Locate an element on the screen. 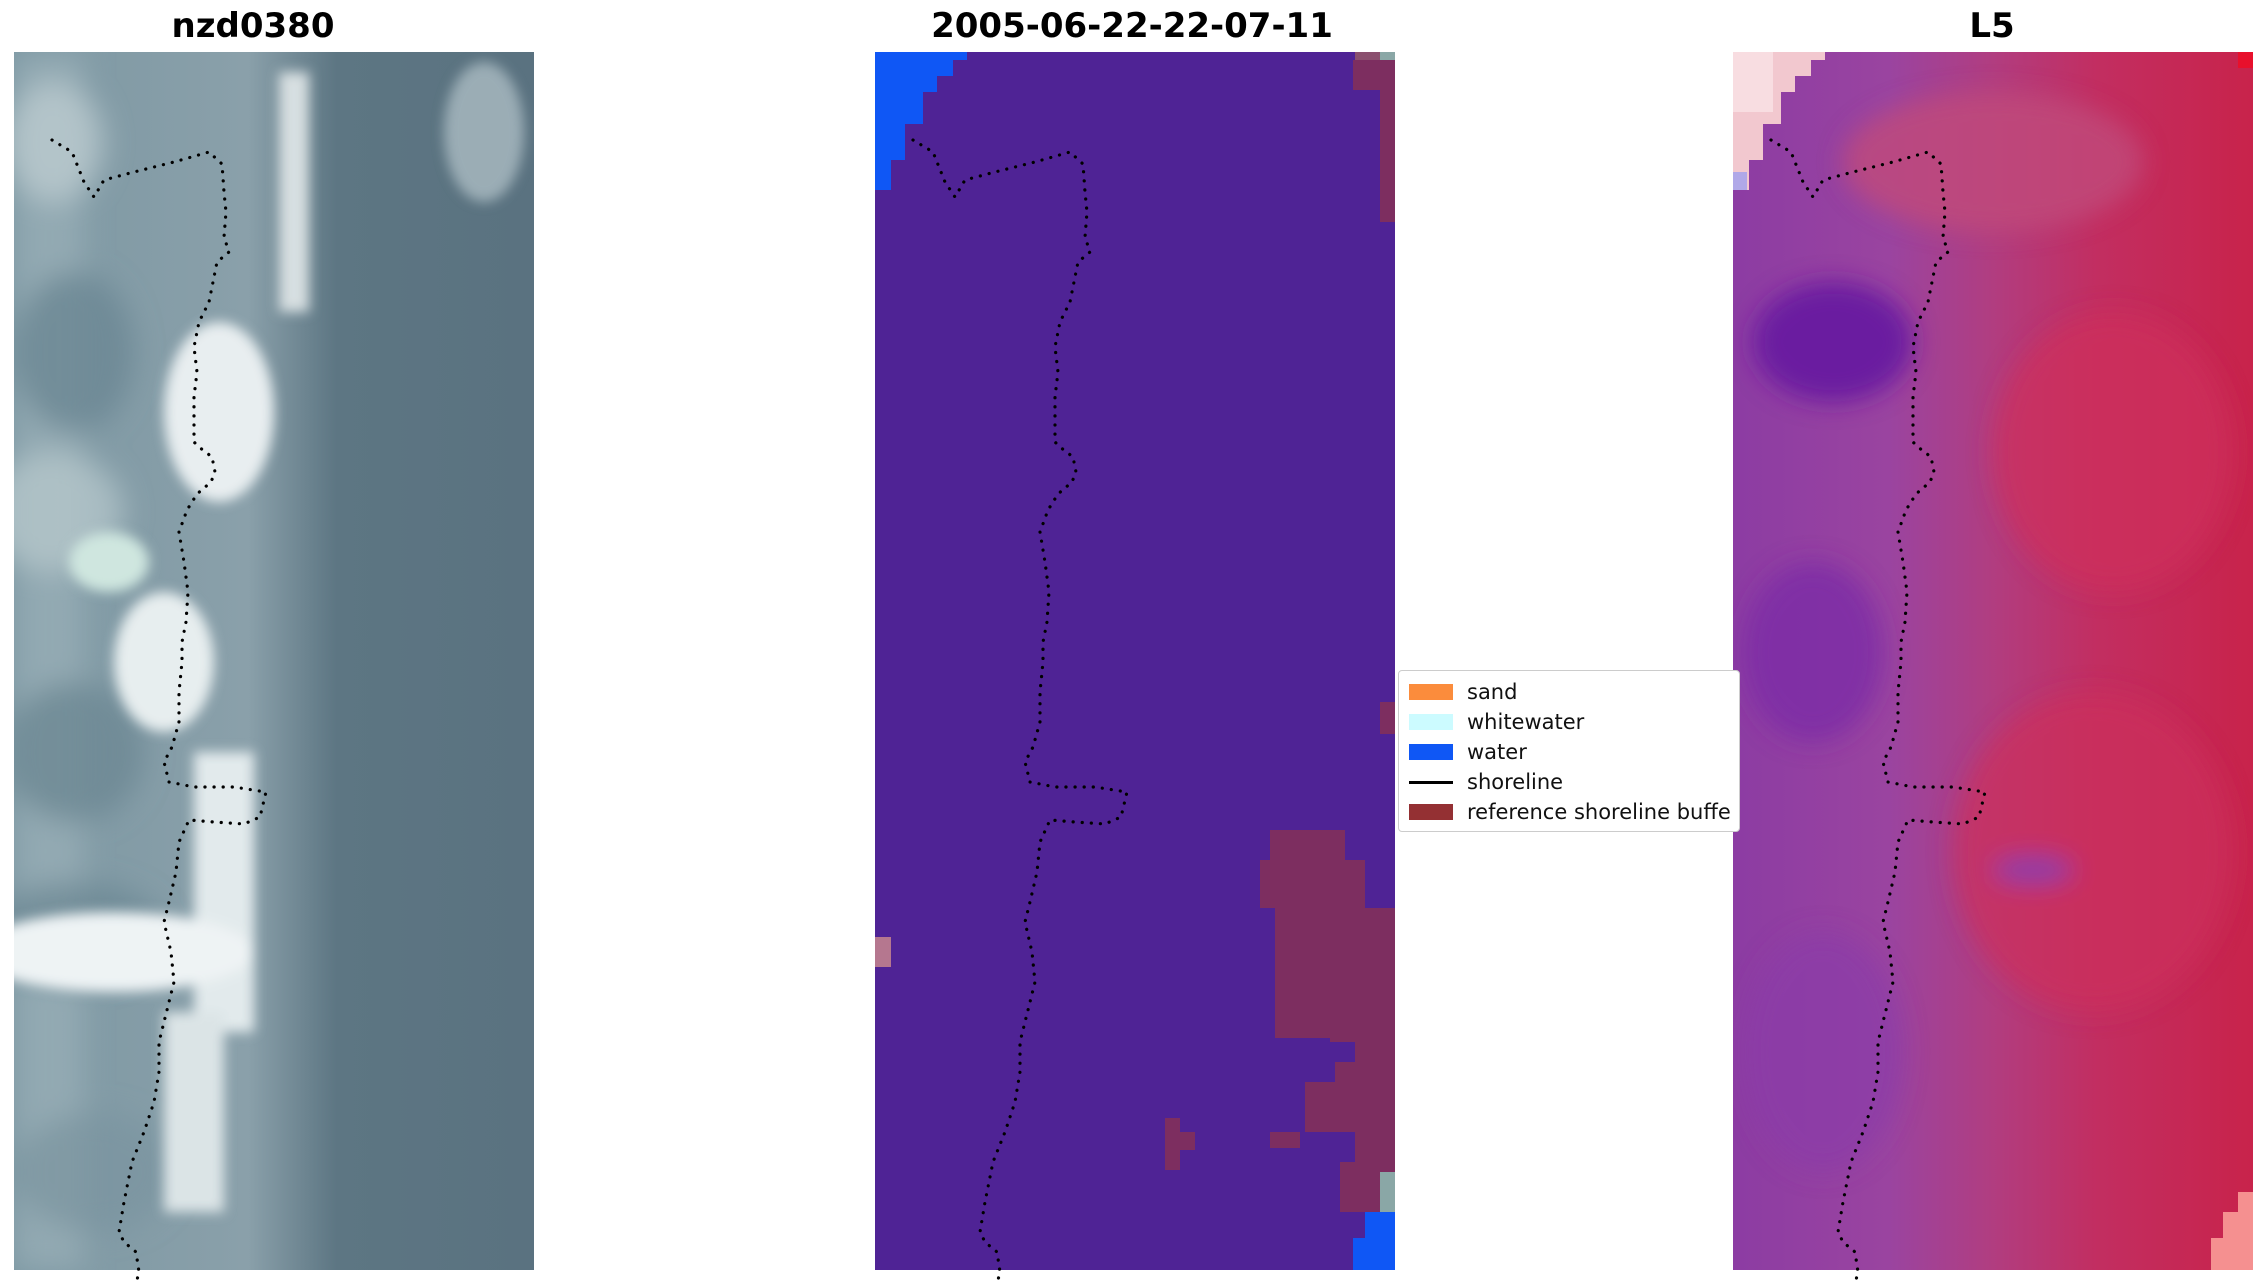 The width and height of the screenshot is (2261, 1283). shoreline-line-swatch is located at coordinates (1431, 782).